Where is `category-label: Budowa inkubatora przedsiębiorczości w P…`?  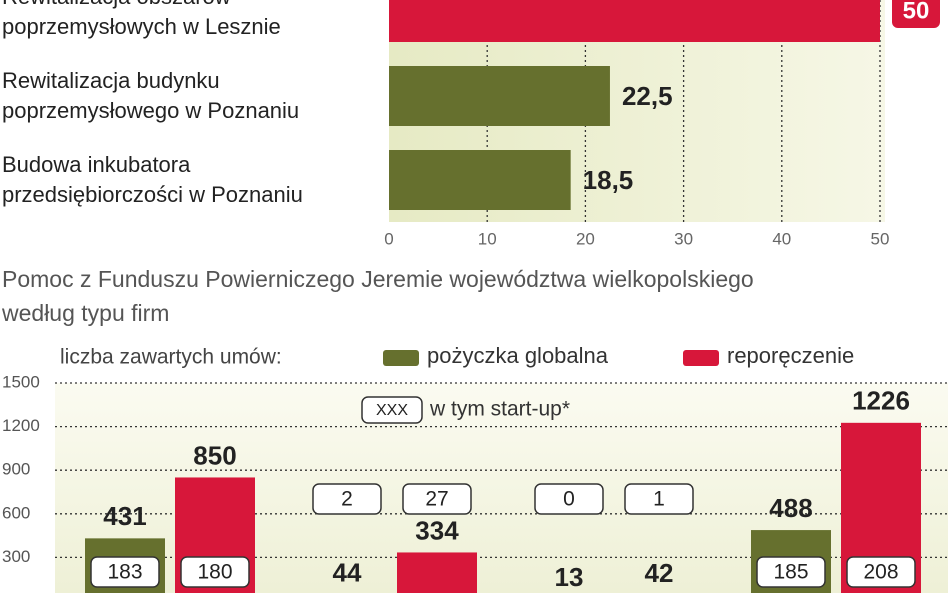
category-label: Budowa inkubatora przedsiębiorczości w P… is located at coordinates (152, 179).